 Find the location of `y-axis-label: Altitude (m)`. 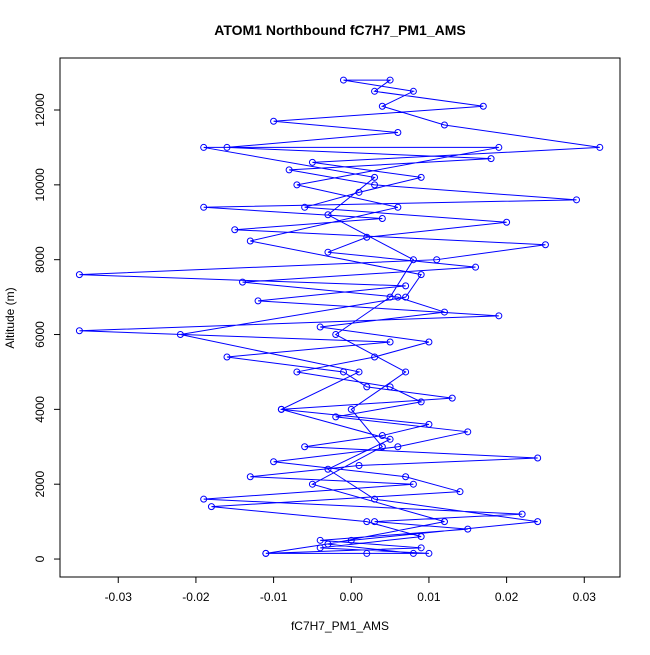

y-axis-label: Altitude (m) is located at coordinates (10, 317).